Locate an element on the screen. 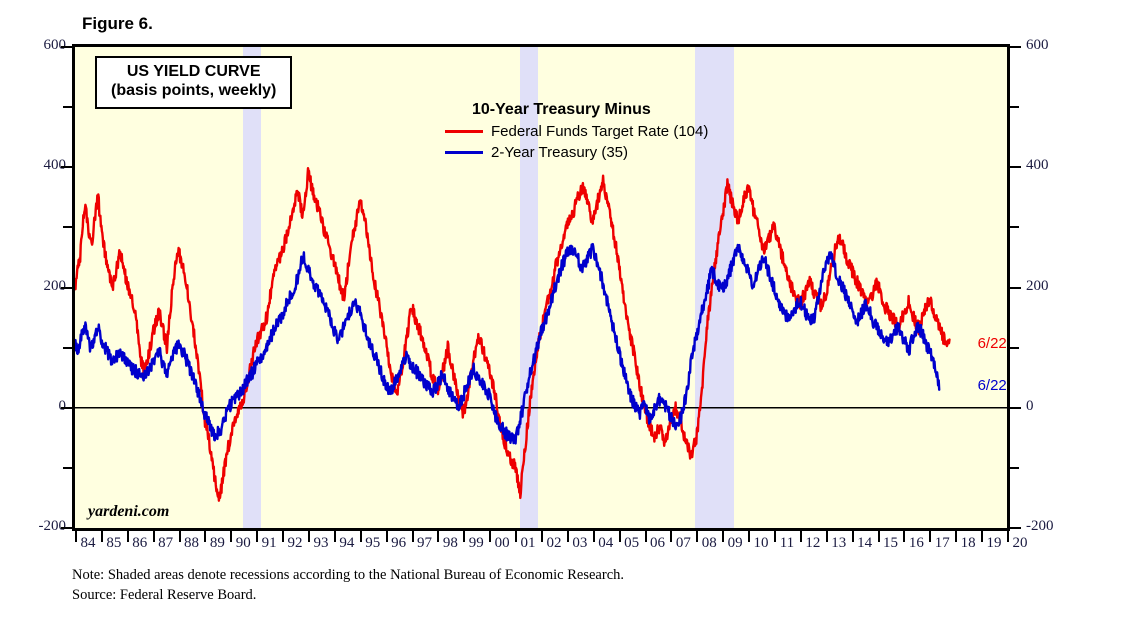  x-axis-label: 13 is located at coordinates (839, 543).